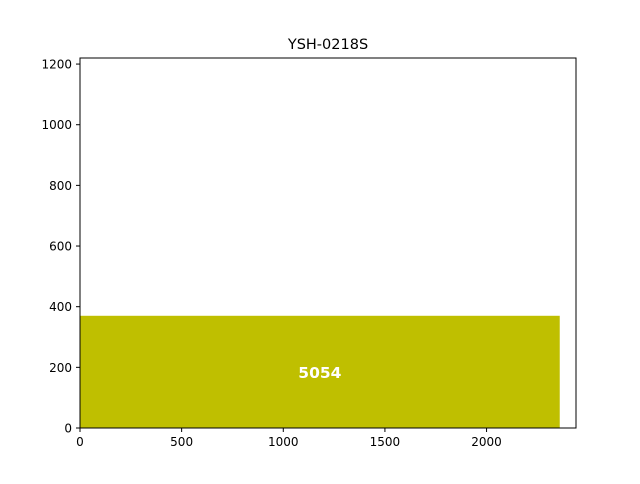 The height and width of the screenshot is (484, 640). I want to click on chart-title: YSH-0218S, so click(327, 45).